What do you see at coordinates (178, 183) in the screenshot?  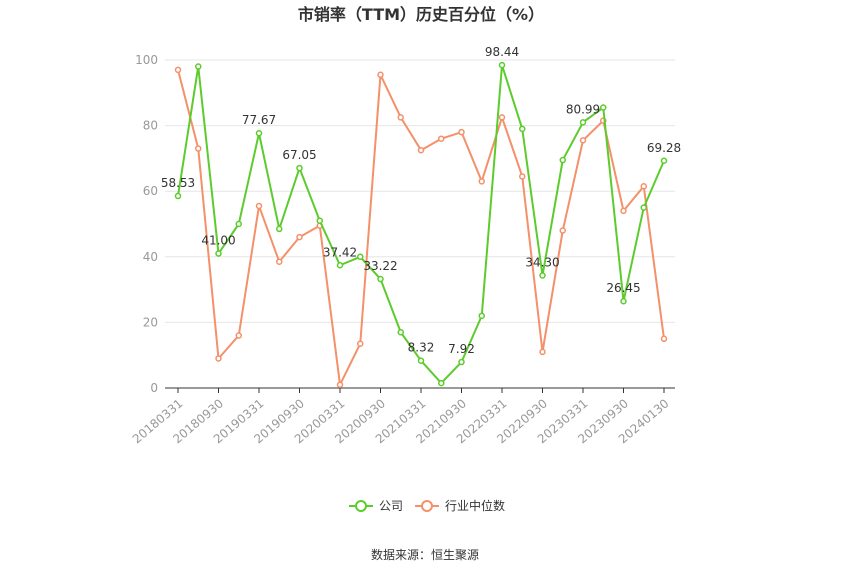 I see `data-label: 58.53` at bounding box center [178, 183].